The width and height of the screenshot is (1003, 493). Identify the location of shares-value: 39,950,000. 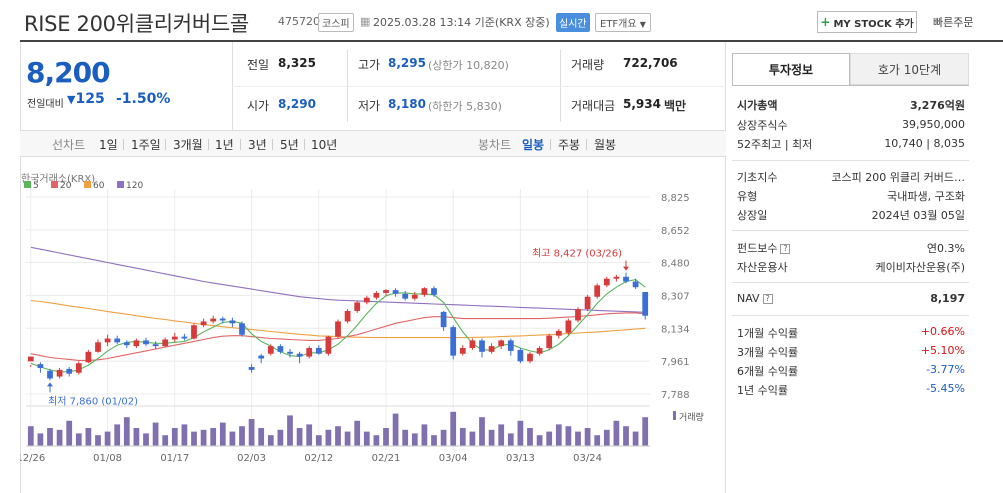
(933, 124).